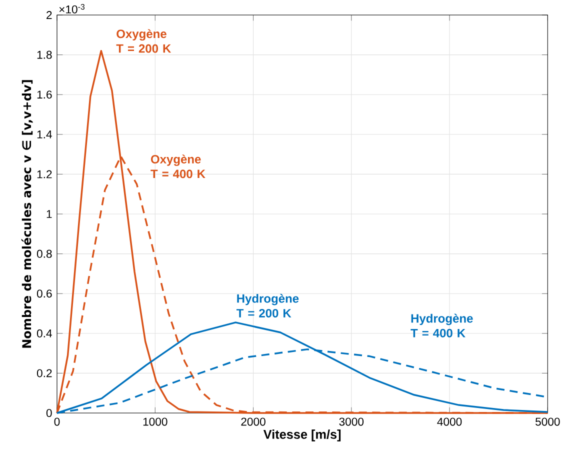 The height and width of the screenshot is (462, 568). Describe the element at coordinates (49, 214) in the screenshot. I see `y-tick-label: 1` at that location.